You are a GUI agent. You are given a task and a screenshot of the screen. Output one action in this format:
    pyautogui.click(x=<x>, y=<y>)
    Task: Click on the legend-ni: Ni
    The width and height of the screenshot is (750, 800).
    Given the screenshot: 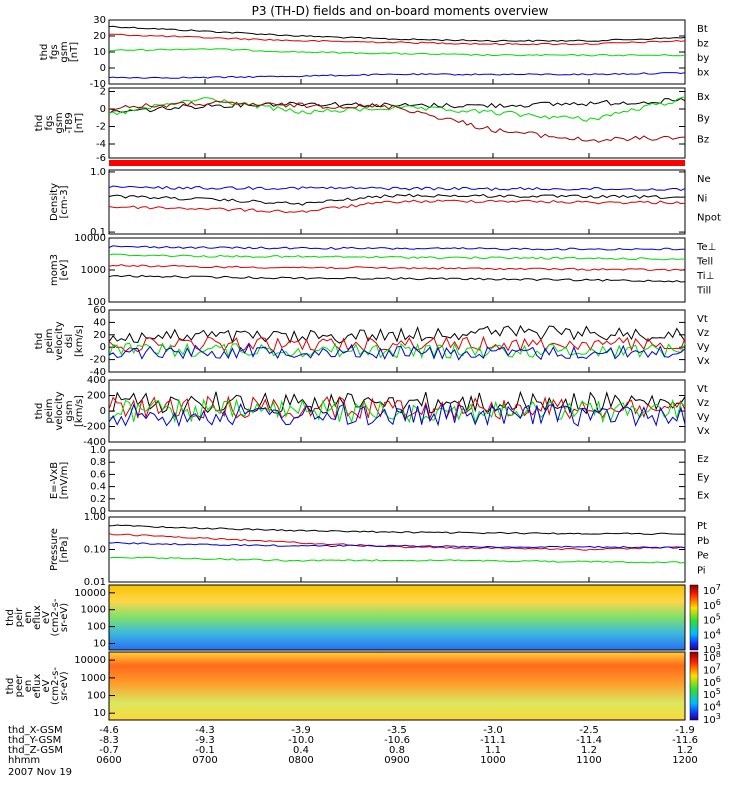 What is the action you would take?
    pyautogui.click(x=702, y=198)
    